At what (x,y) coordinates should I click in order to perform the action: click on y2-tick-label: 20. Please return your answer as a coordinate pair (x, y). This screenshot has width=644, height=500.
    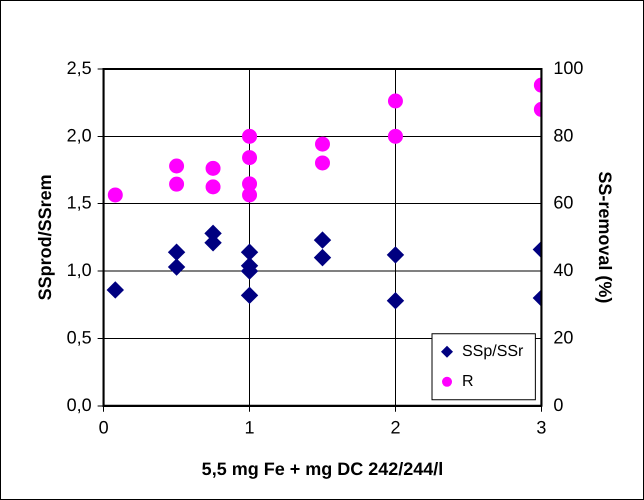
    Looking at the image, I should click on (563, 337).